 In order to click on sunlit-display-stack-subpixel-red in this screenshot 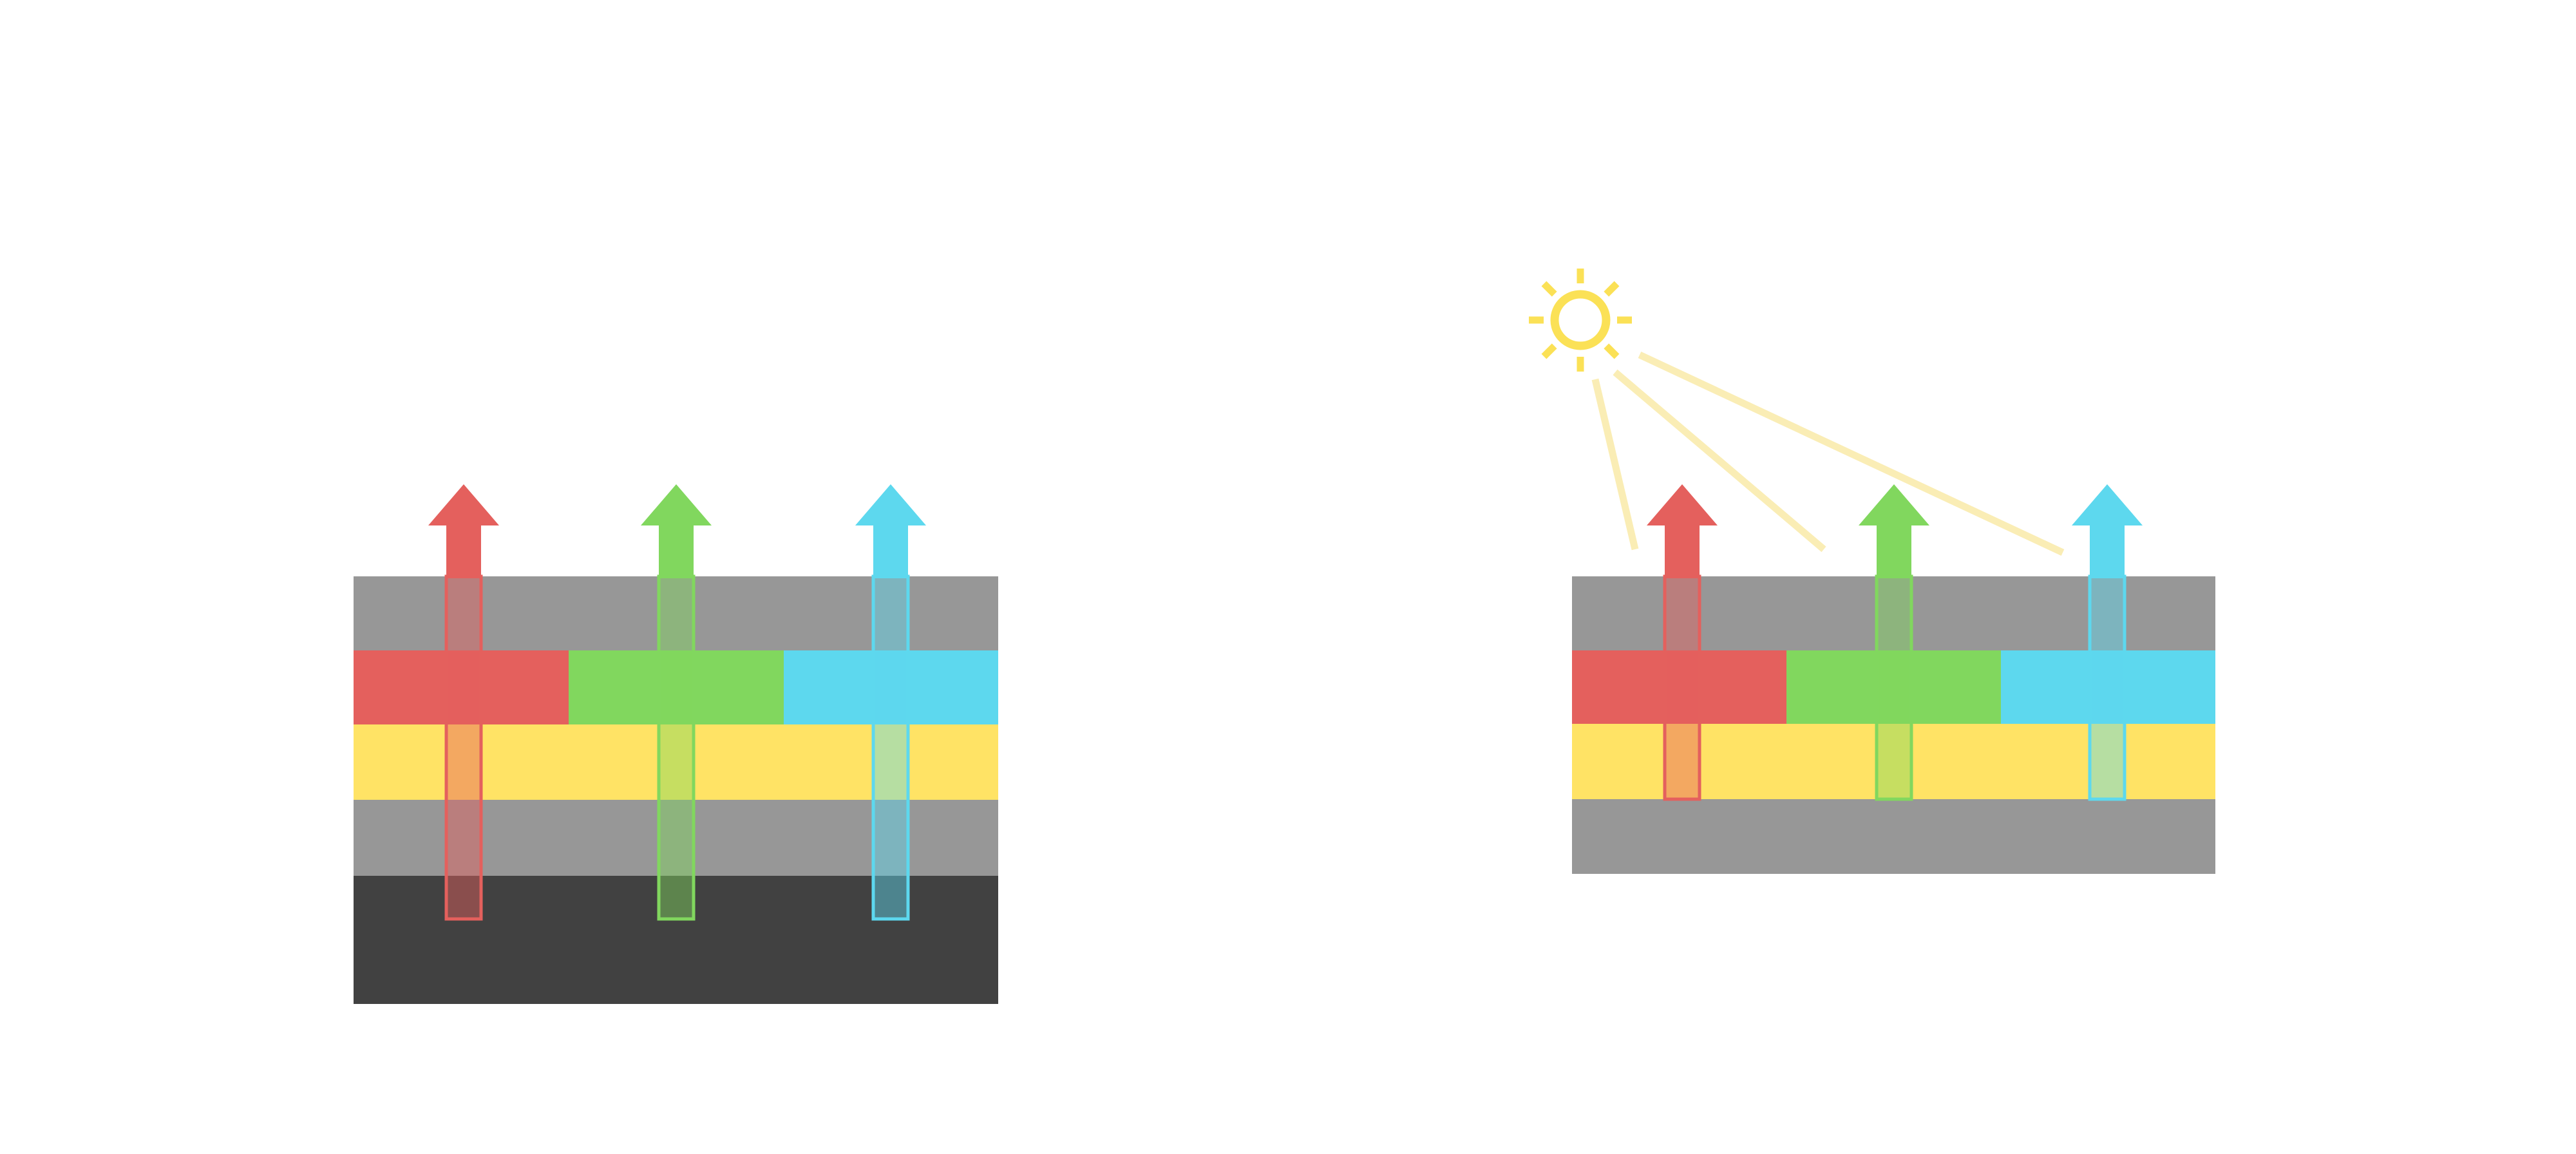, I will do `click(1679, 687)`.